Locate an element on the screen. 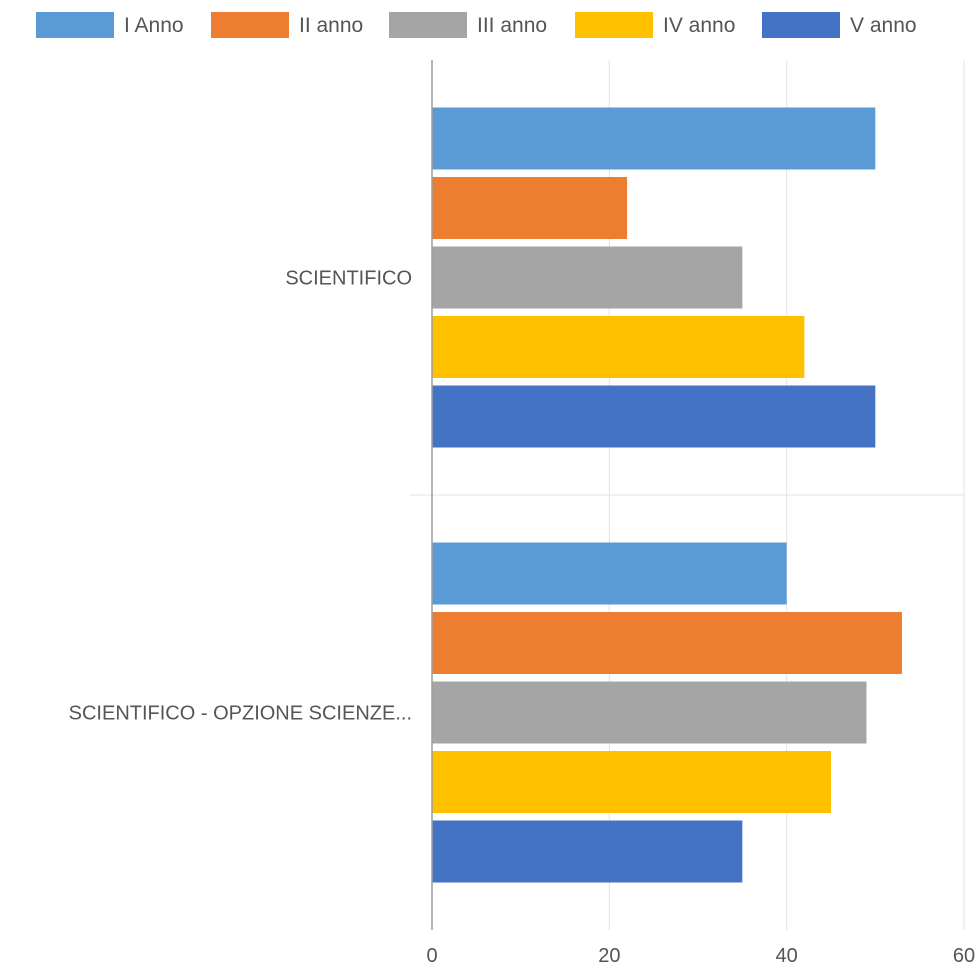 The image size is (978, 972). legend-label-2: II anno is located at coordinates (331, 25).